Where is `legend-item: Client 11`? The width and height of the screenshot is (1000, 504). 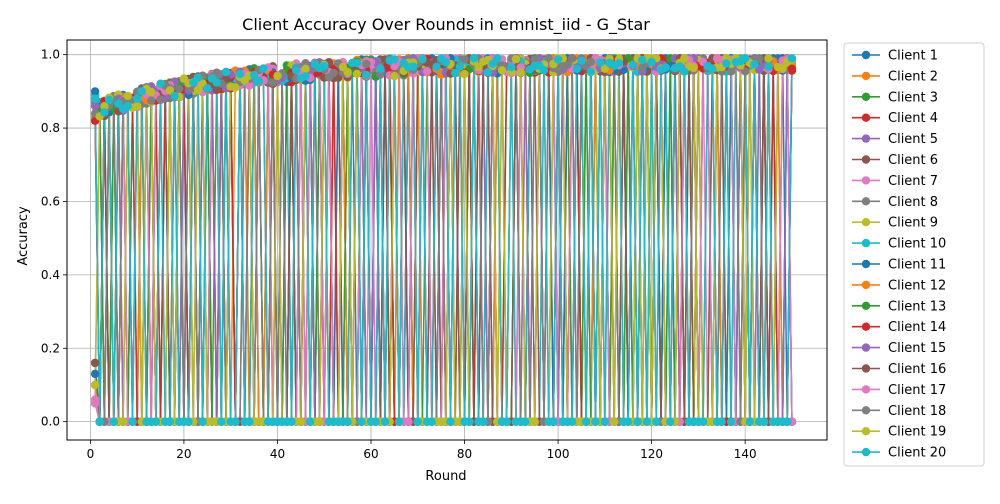 legend-item: Client 11 is located at coordinates (899, 265).